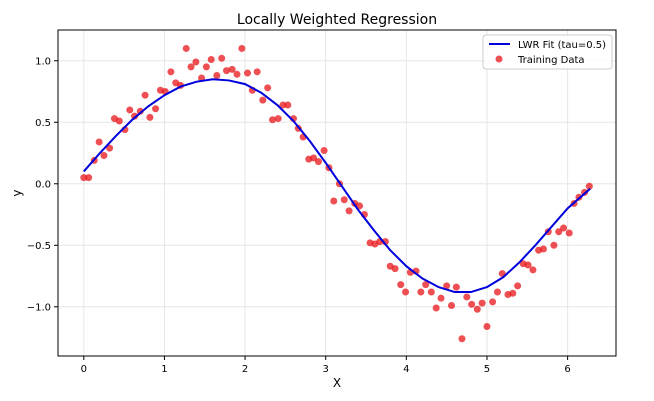 Image resolution: width=654 pixels, height=401 pixels. What do you see at coordinates (164, 369) in the screenshot?
I see `x-tick-label: 1` at bounding box center [164, 369].